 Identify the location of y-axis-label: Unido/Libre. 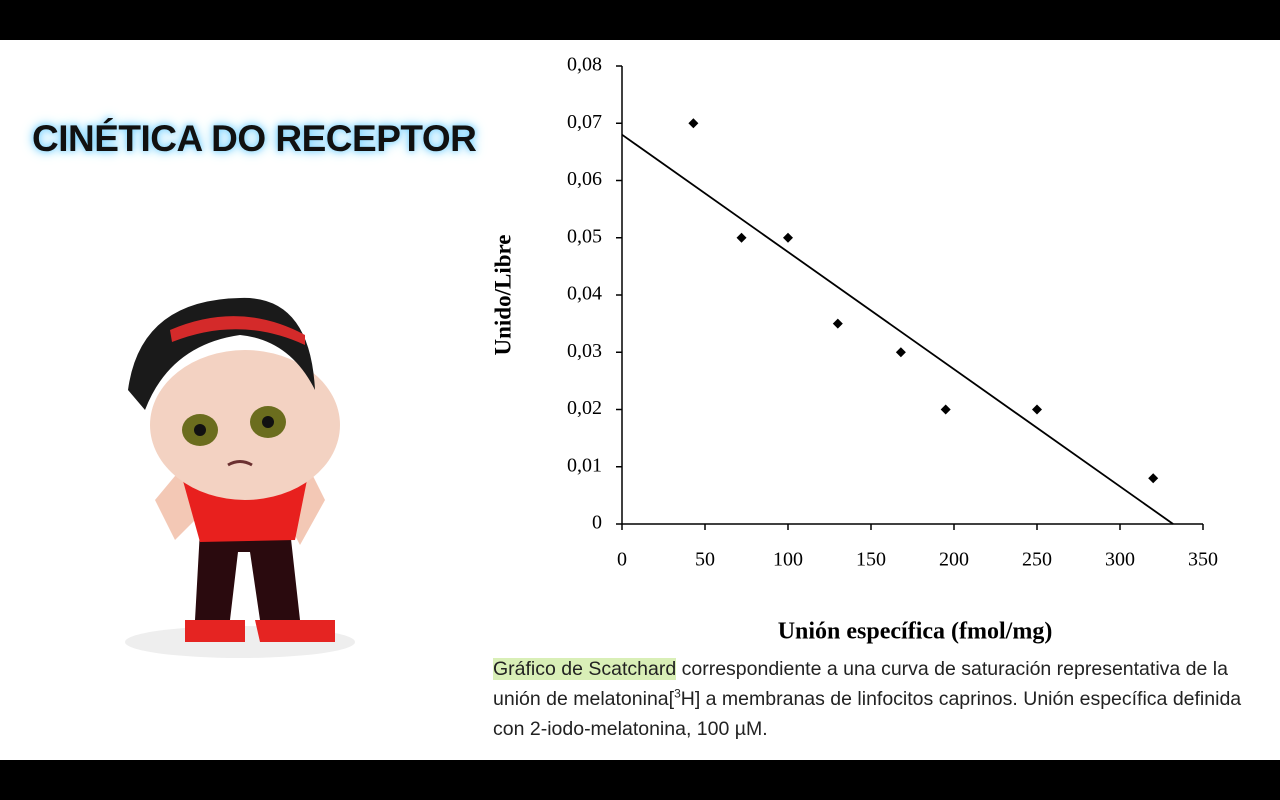
(502, 295).